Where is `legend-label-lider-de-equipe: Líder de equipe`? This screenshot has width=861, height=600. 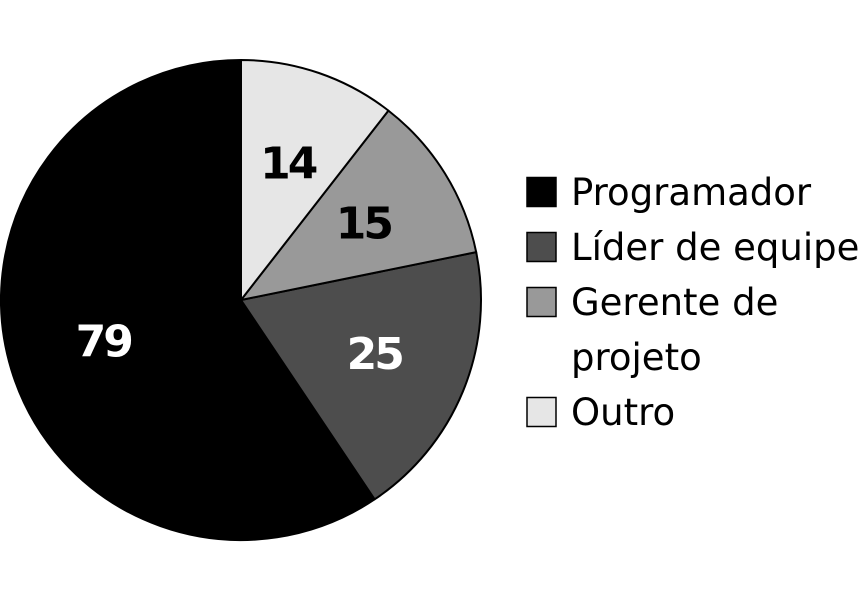
legend-label-lider-de-equipe: Líder de equipe is located at coordinates (715, 247).